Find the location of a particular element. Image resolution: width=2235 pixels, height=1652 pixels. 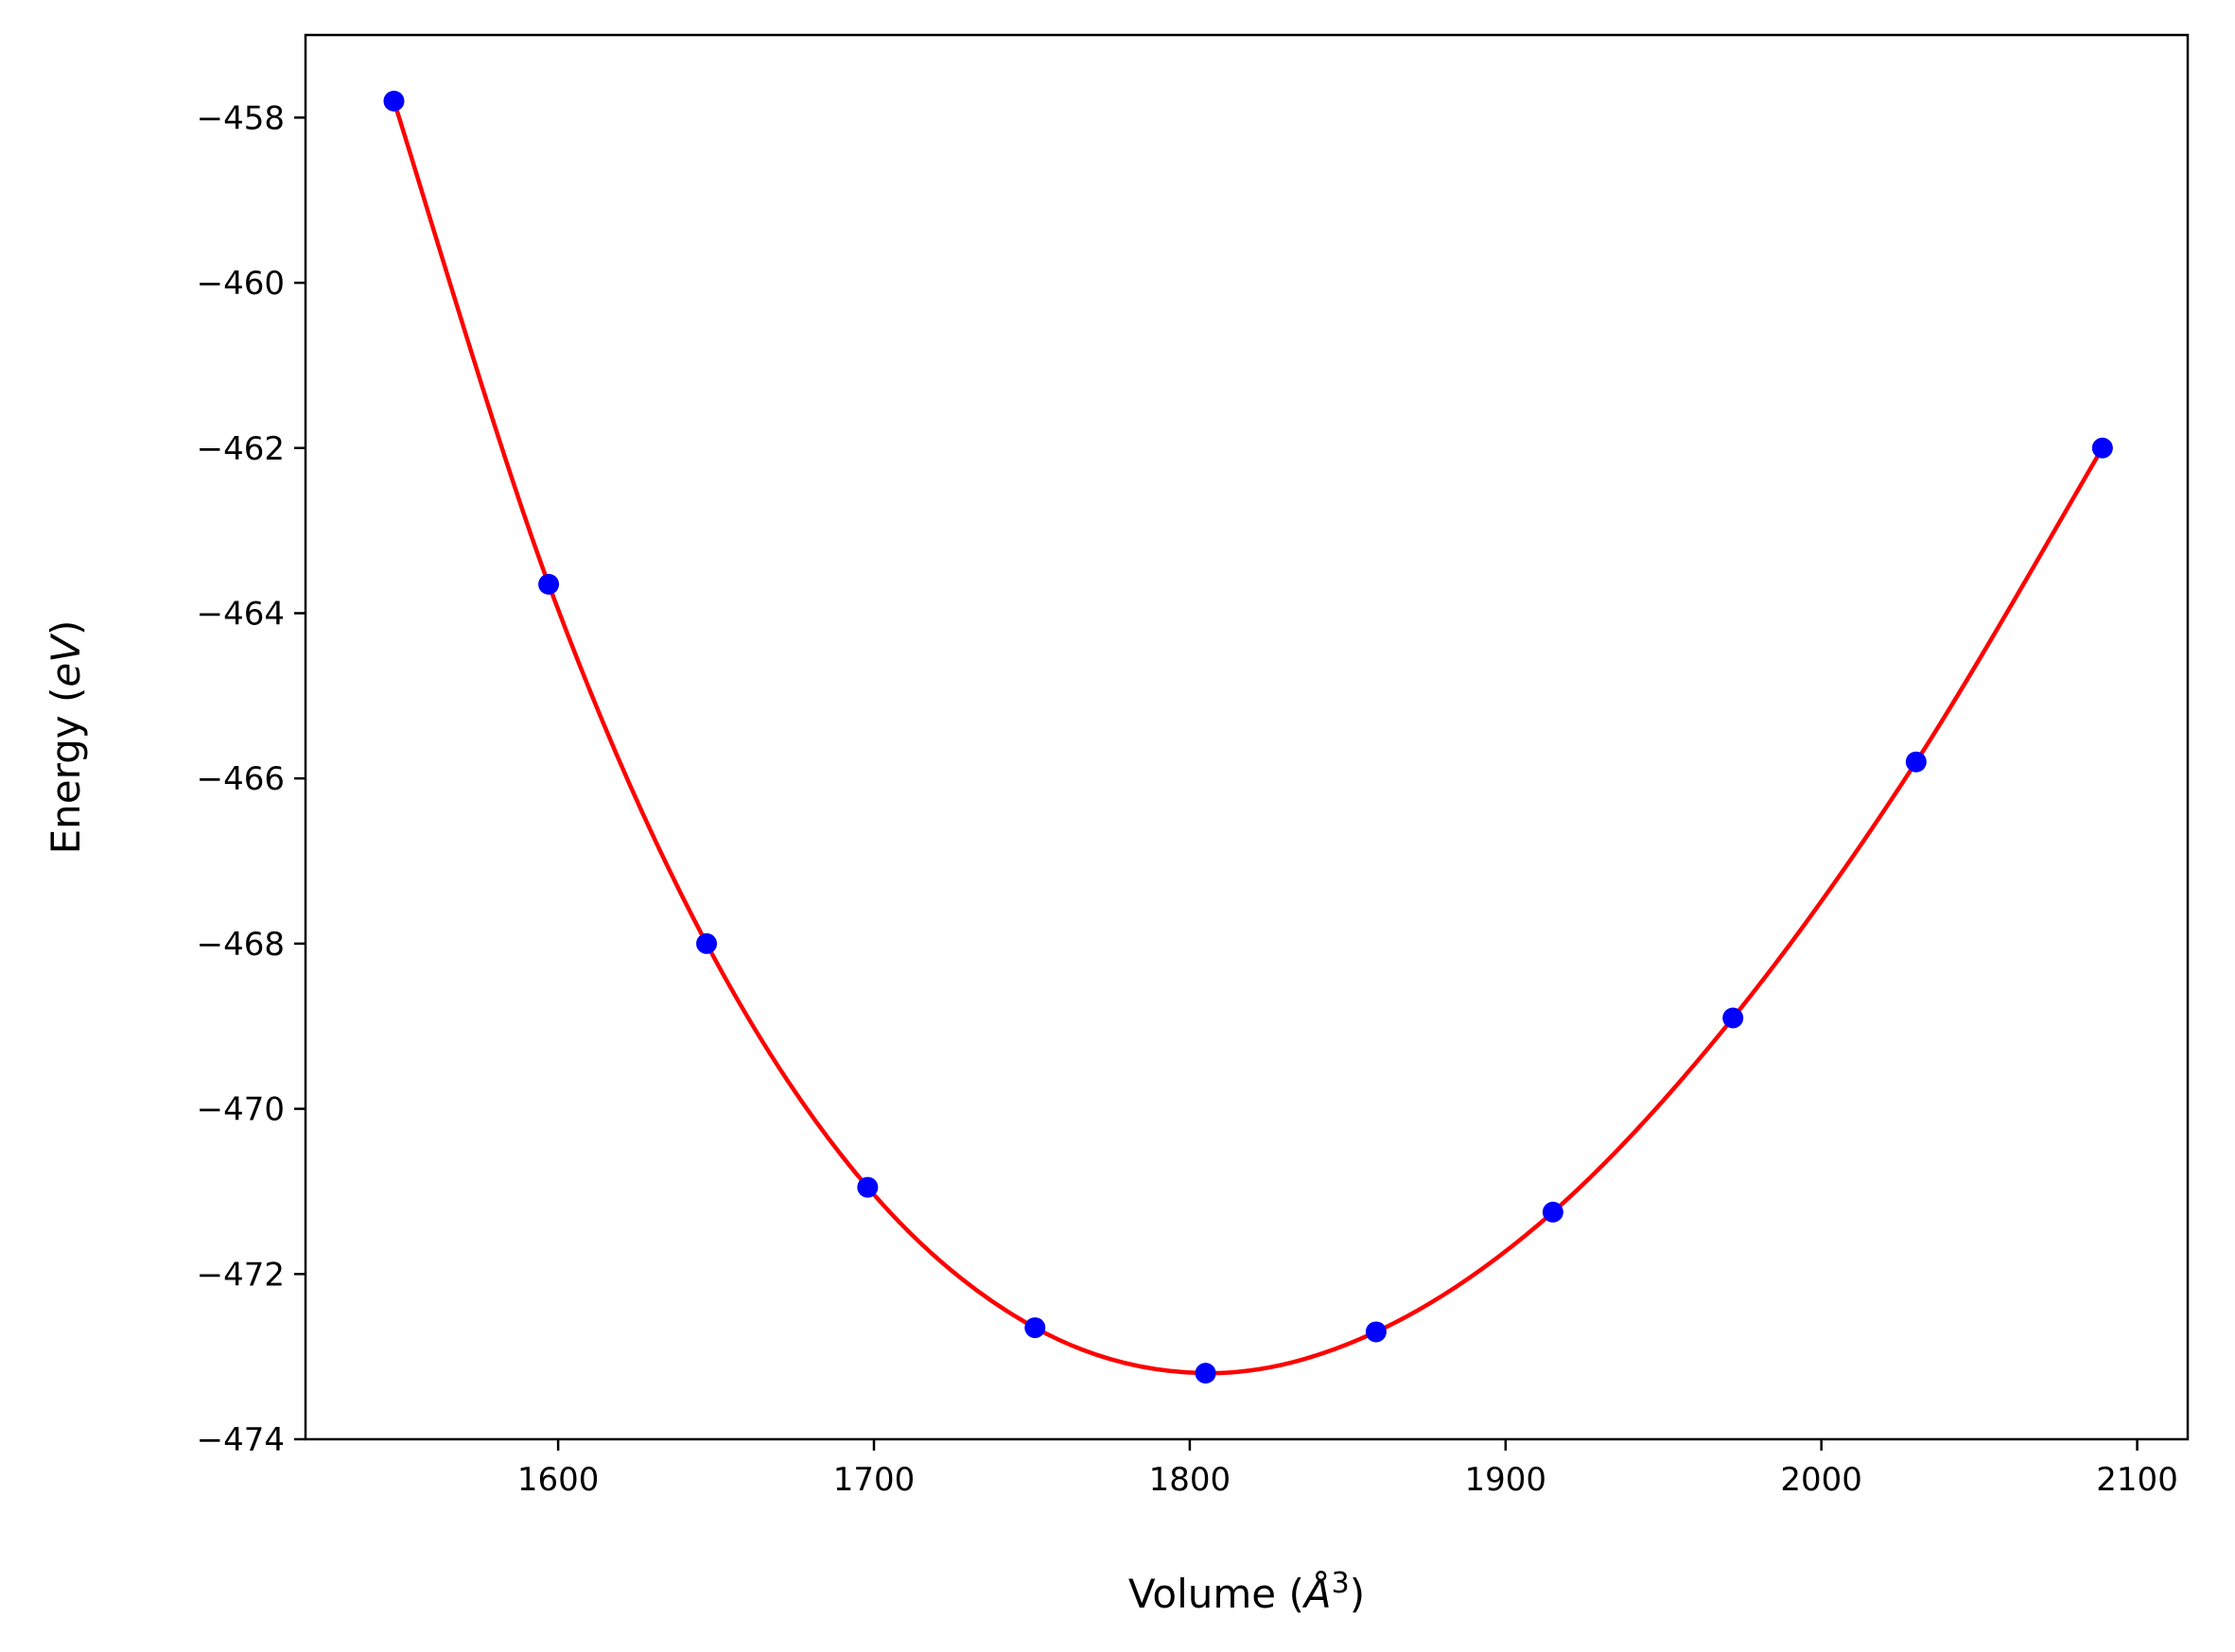

x-tick-label: 1800 is located at coordinates (1190, 1480).